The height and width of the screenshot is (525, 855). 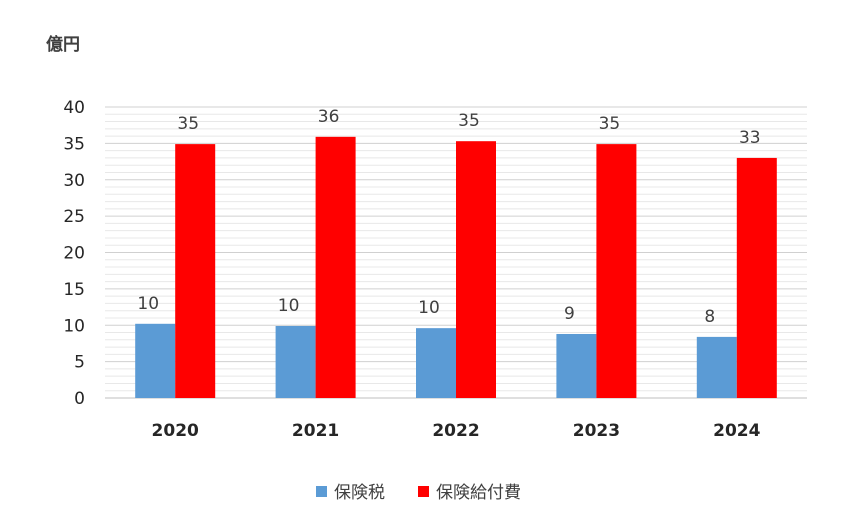 What do you see at coordinates (576, 365) in the screenshot?
I see `bar-hokenzei-2023` at bounding box center [576, 365].